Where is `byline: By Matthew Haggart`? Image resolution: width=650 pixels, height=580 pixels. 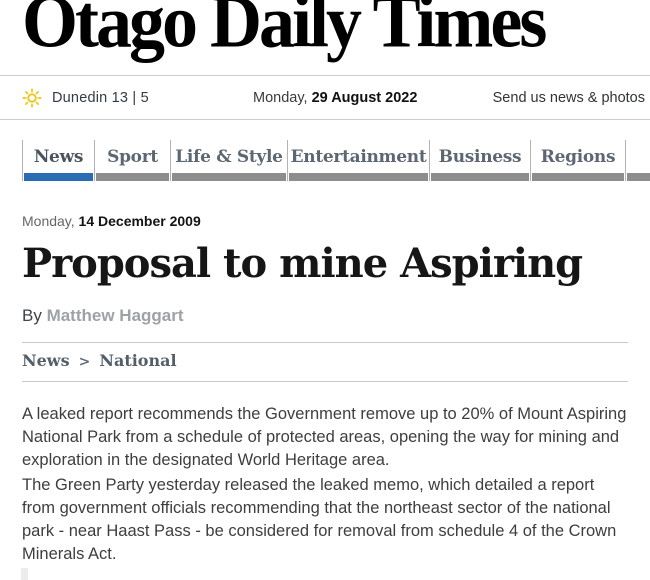 byline: By Matthew Haggart is located at coordinates (325, 316).